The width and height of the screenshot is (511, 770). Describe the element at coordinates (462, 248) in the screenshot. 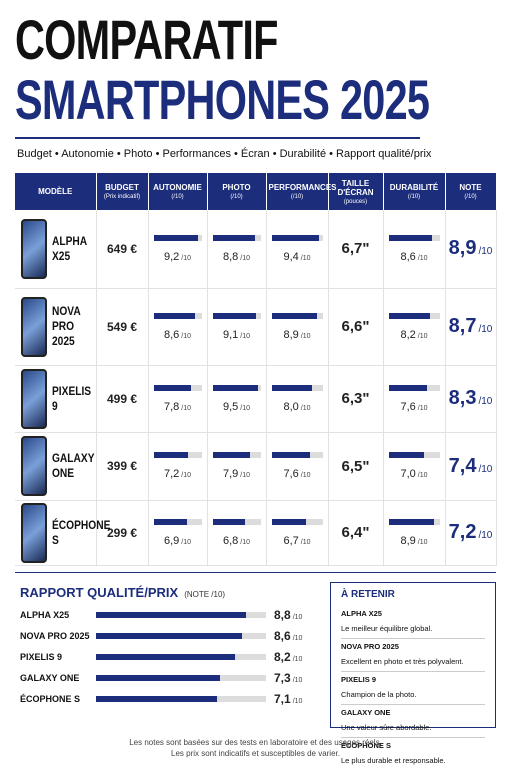

I see `note: 8,9` at that location.